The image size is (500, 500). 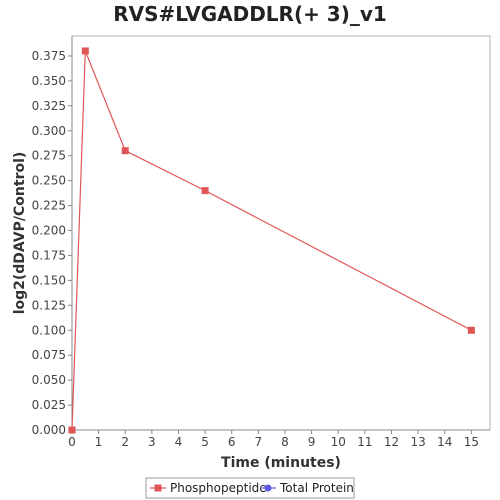 I want to click on legend-label: Phosphopeptide, so click(x=218, y=488).